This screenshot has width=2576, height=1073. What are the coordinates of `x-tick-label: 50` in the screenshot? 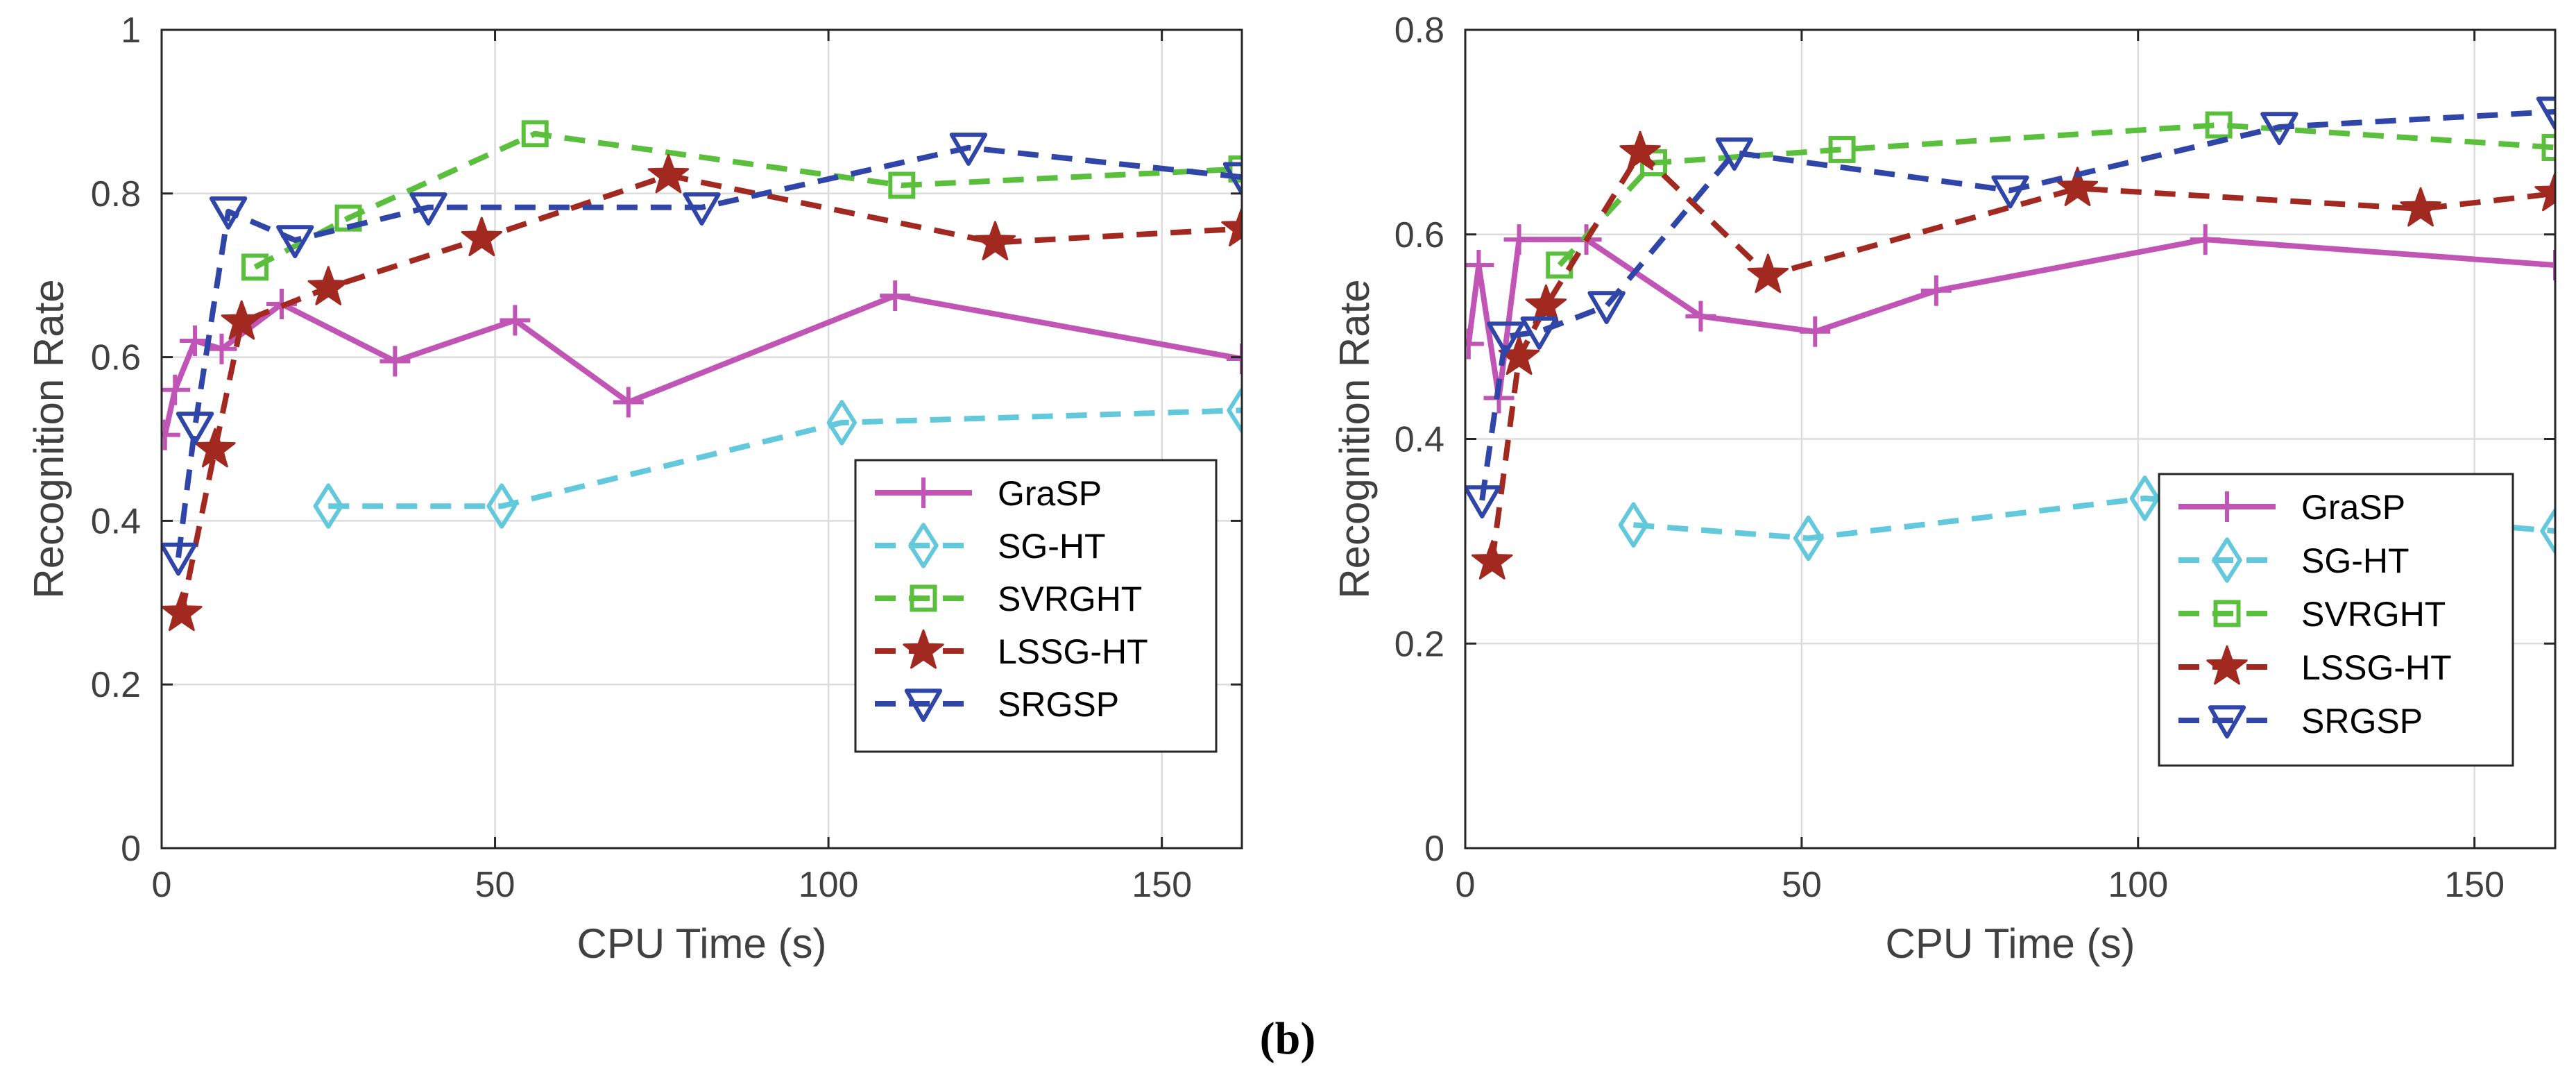 It's located at (495, 885).